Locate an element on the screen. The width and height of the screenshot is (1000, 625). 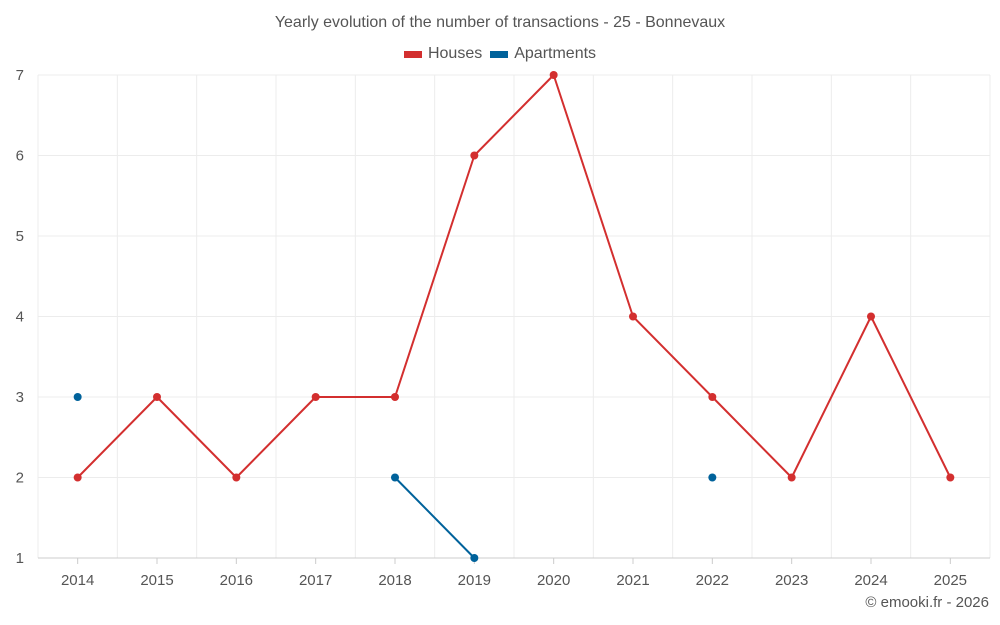
x-tick-label: 2021 is located at coordinates (632, 580).